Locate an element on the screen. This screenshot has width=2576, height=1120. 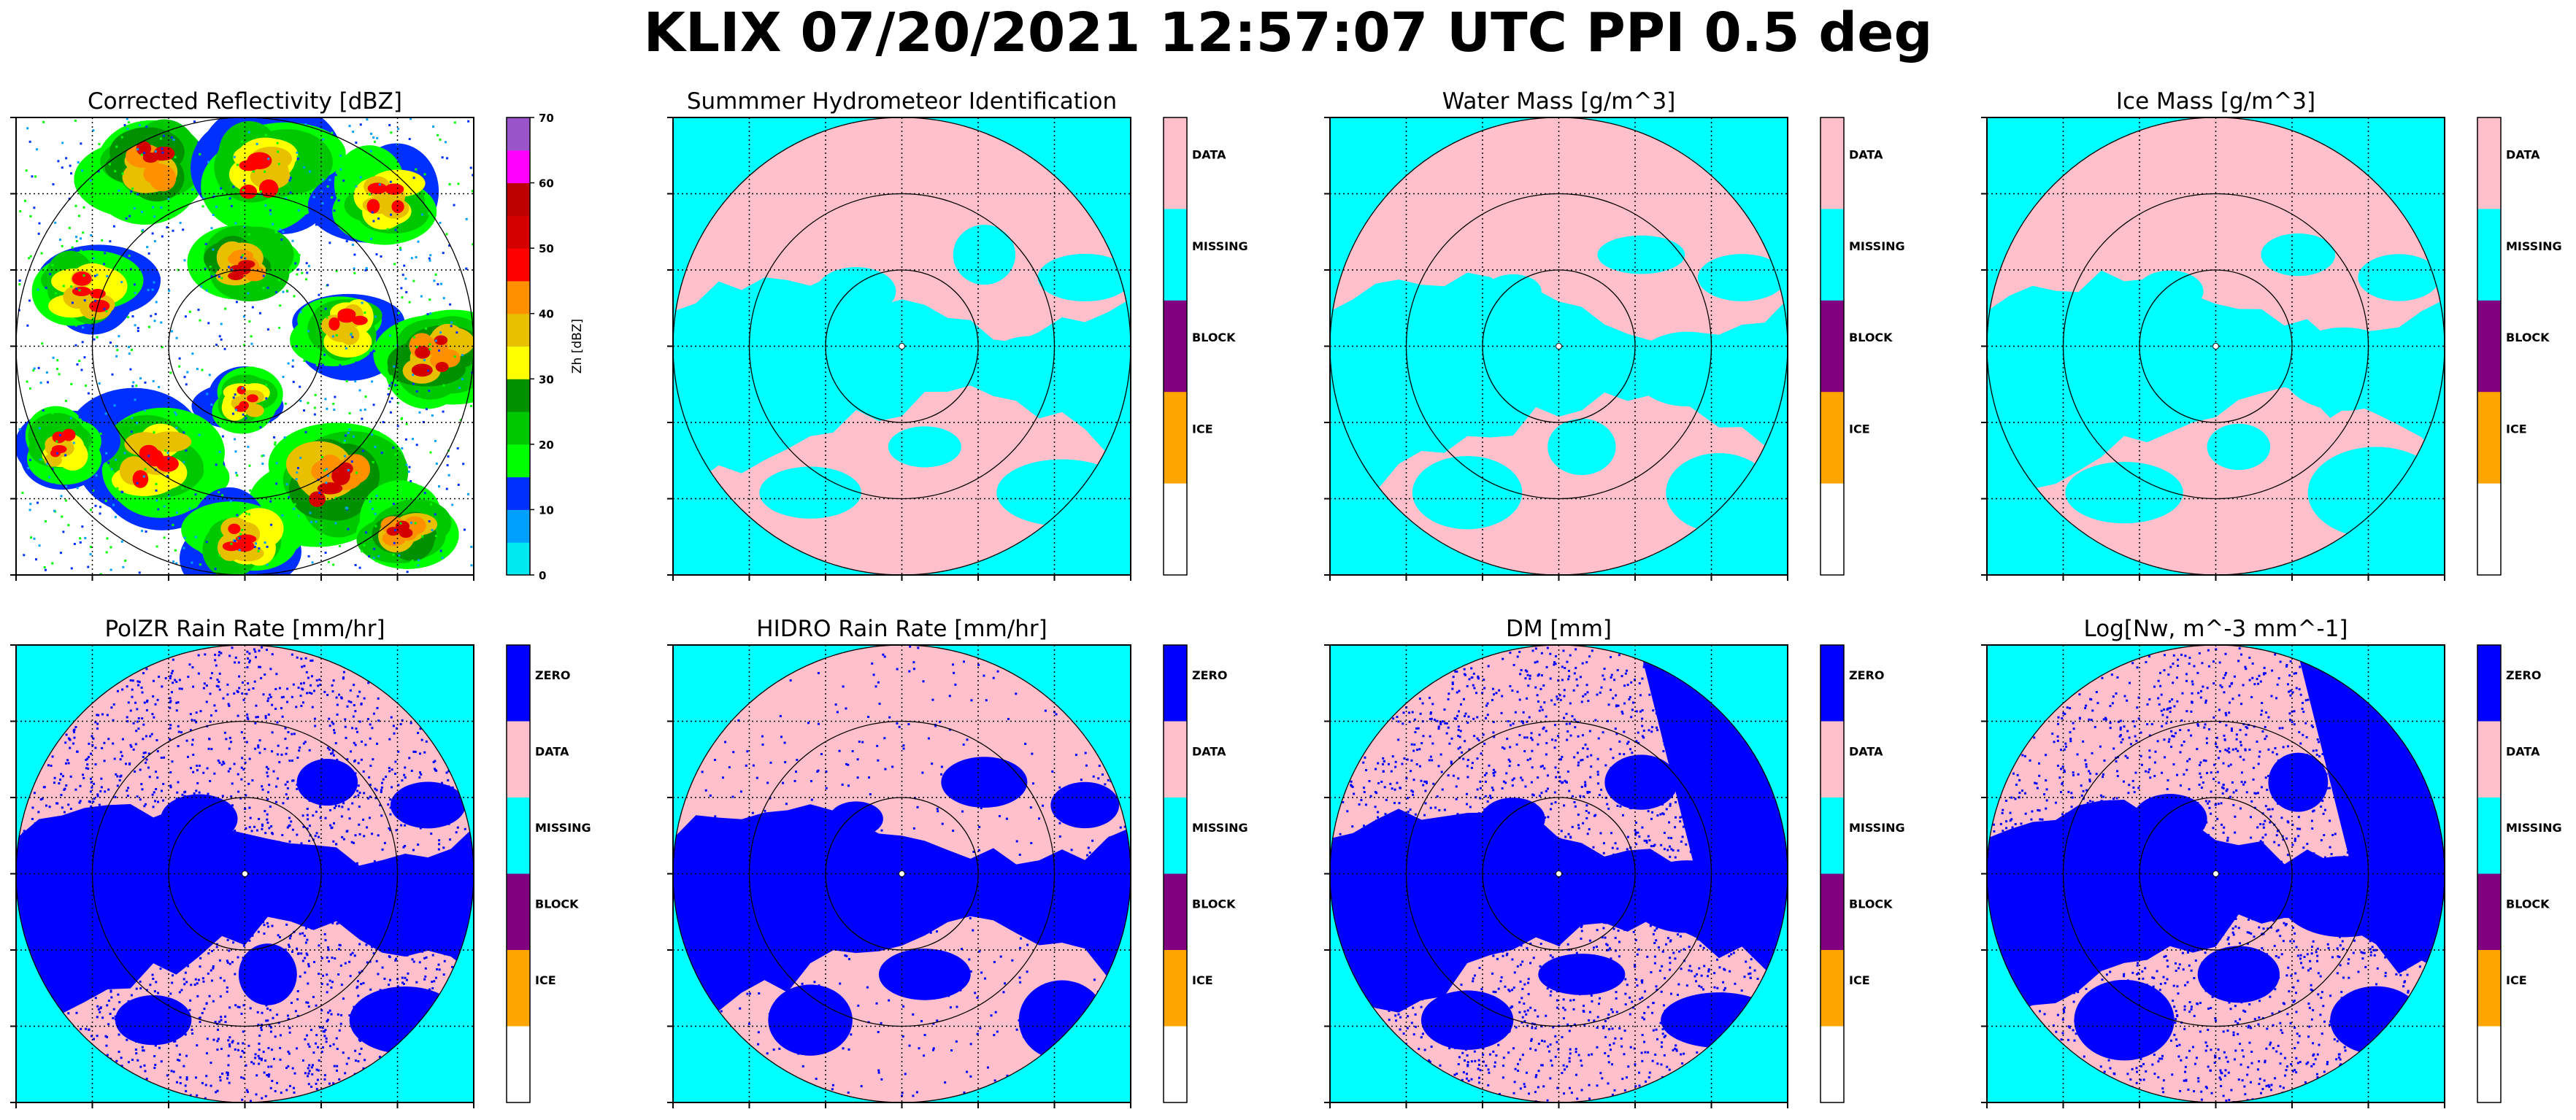
panel-title: Log[Nw, m^-3 mm^-1] is located at coordinates (2215, 629).